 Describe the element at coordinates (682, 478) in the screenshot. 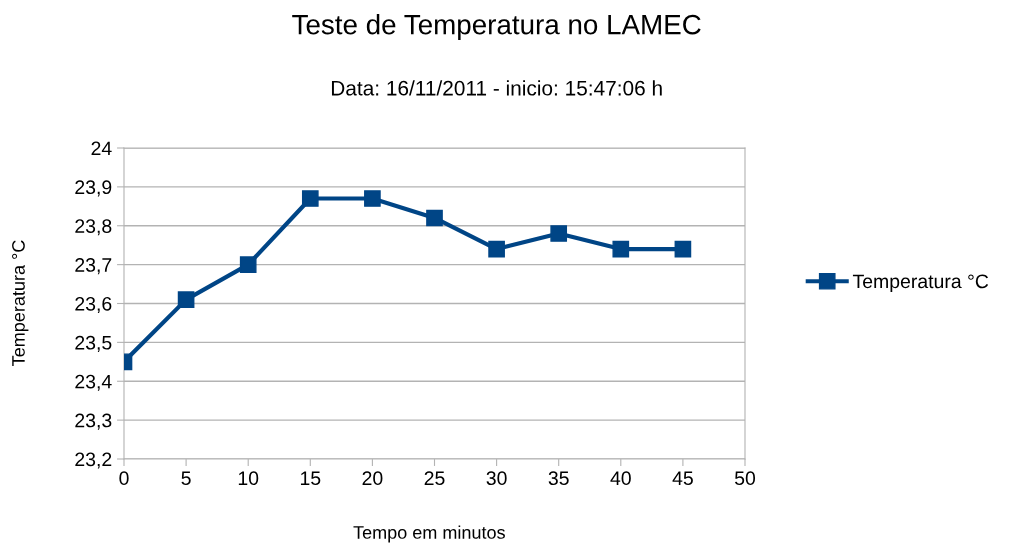

I see `x-tick-label: 45` at that location.